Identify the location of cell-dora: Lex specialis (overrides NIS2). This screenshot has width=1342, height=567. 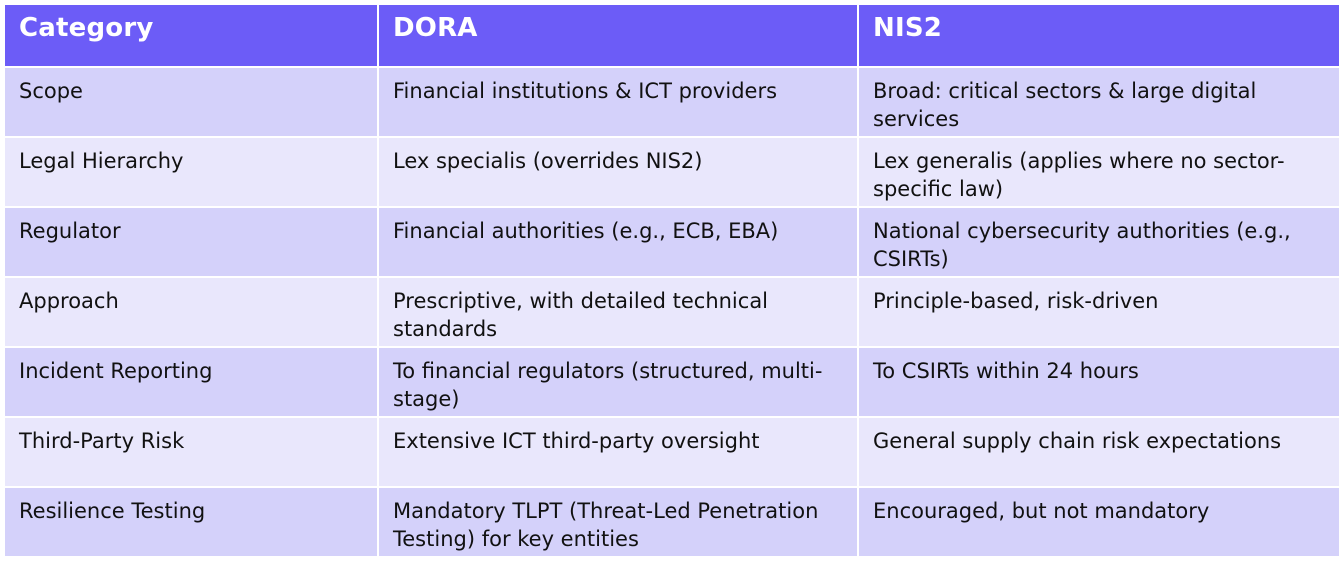
(618, 172).